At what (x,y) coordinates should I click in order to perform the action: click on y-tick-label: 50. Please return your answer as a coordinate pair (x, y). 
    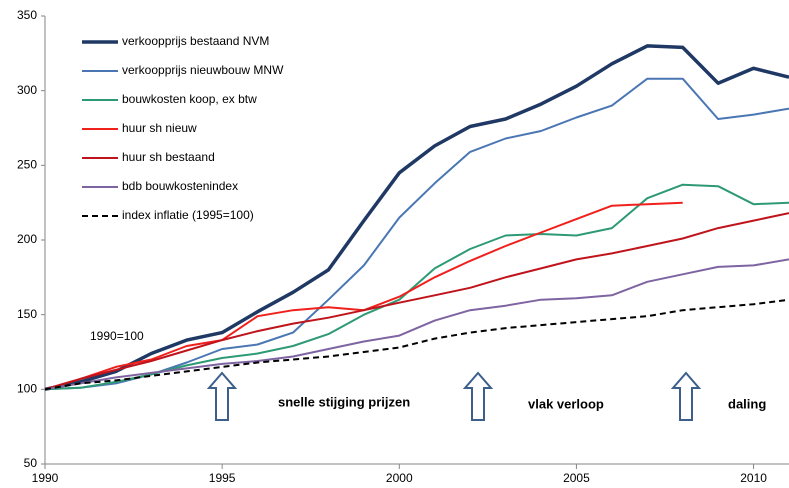
    Looking at the image, I should click on (31, 463).